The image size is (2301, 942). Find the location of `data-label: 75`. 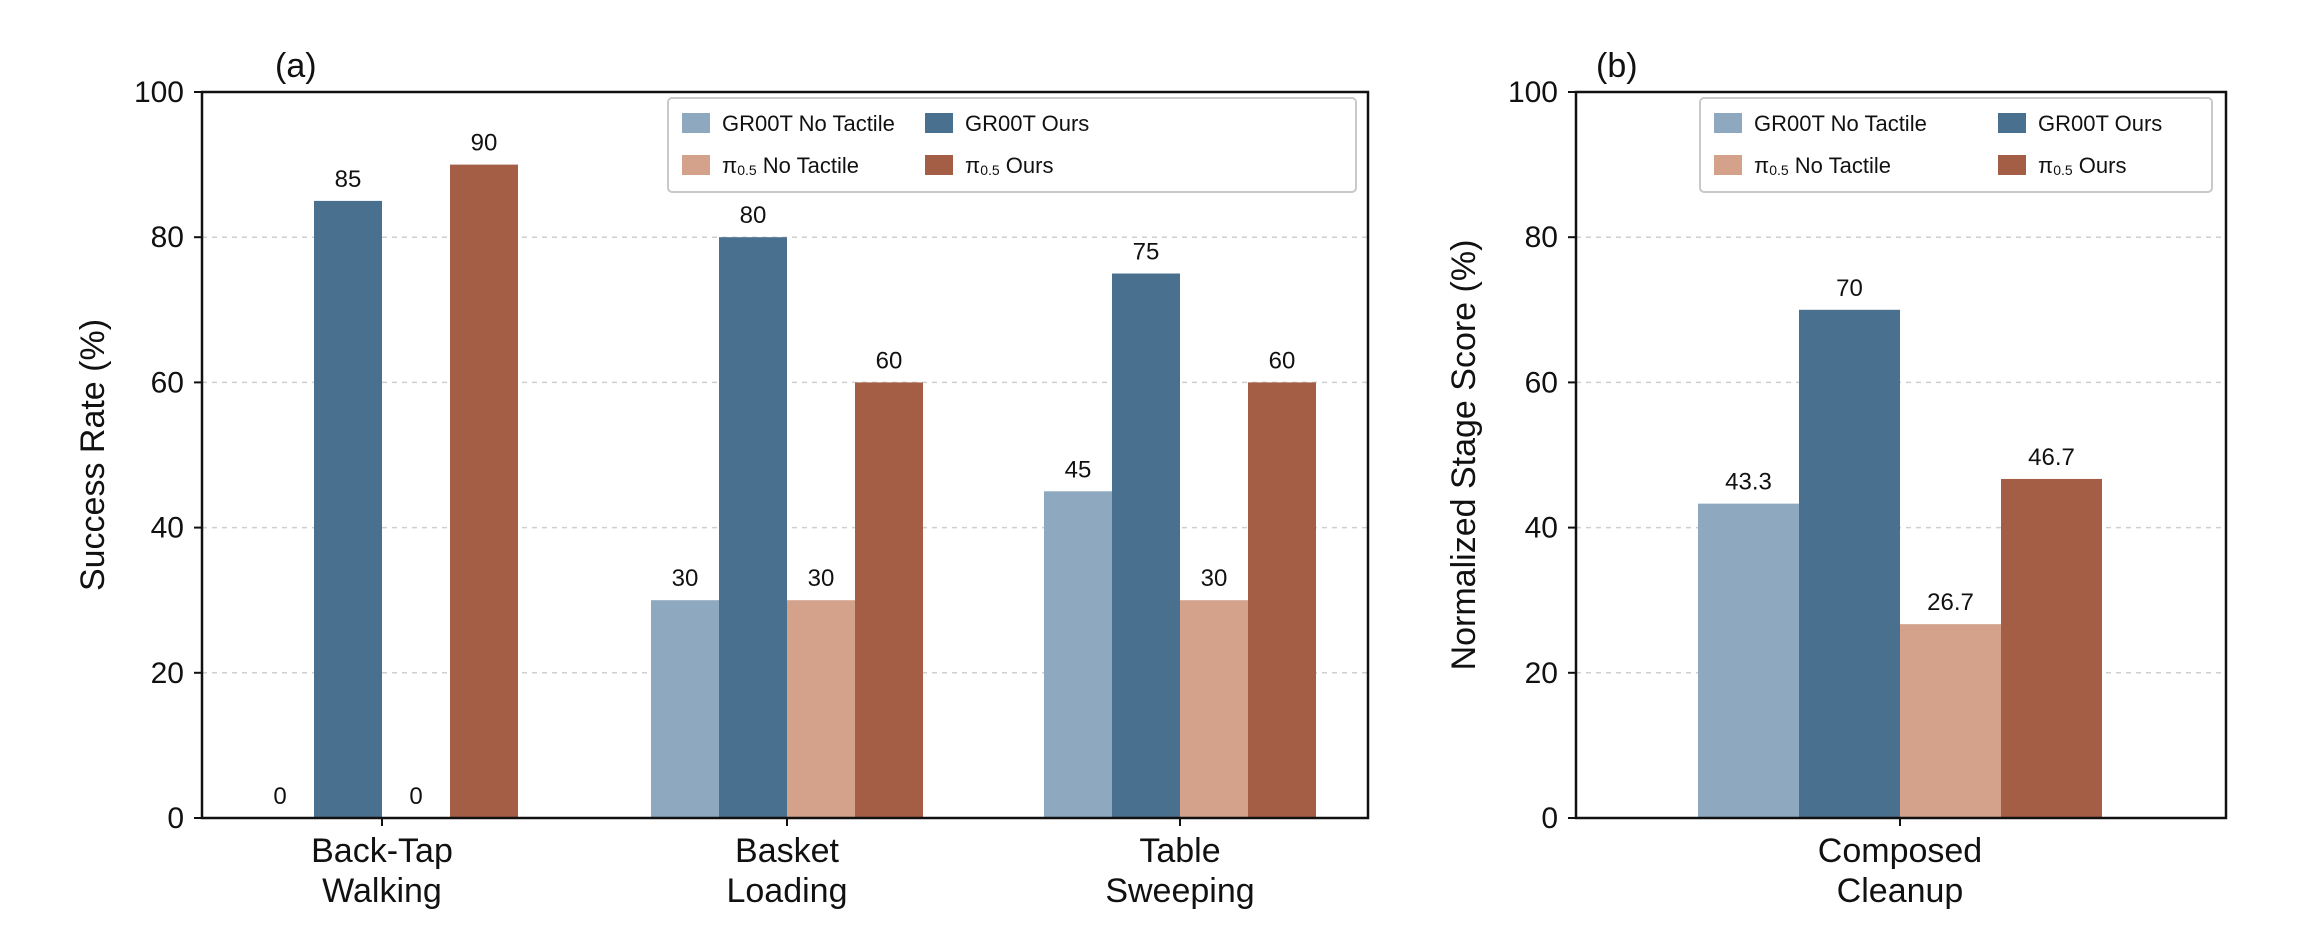

data-label: 75 is located at coordinates (1146, 252).